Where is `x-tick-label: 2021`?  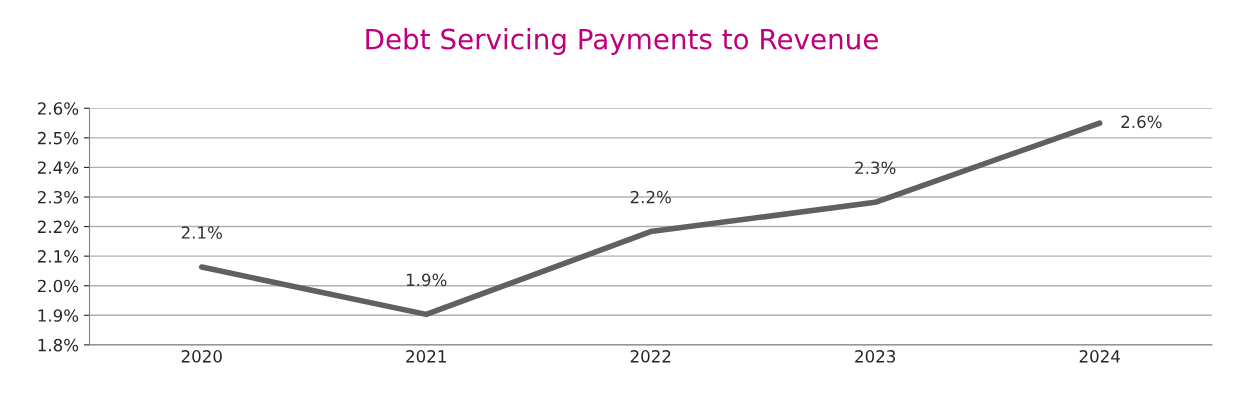
x-tick-label: 2021 is located at coordinates (426, 356).